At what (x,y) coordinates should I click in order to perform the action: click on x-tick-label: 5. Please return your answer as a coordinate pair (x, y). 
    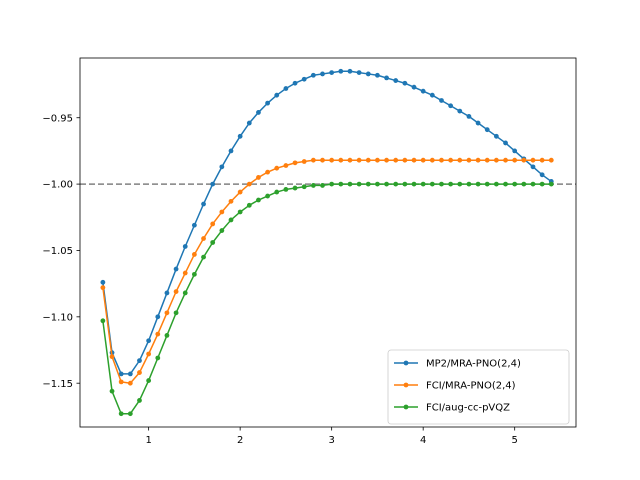
    Looking at the image, I should click on (514, 440).